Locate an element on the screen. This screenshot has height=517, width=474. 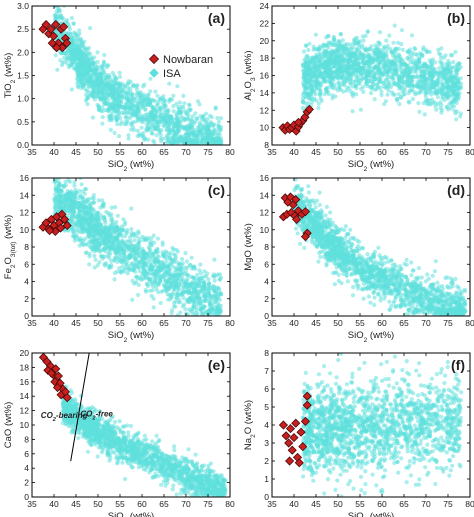
x-tick-label: 70 is located at coordinates (426, 152).